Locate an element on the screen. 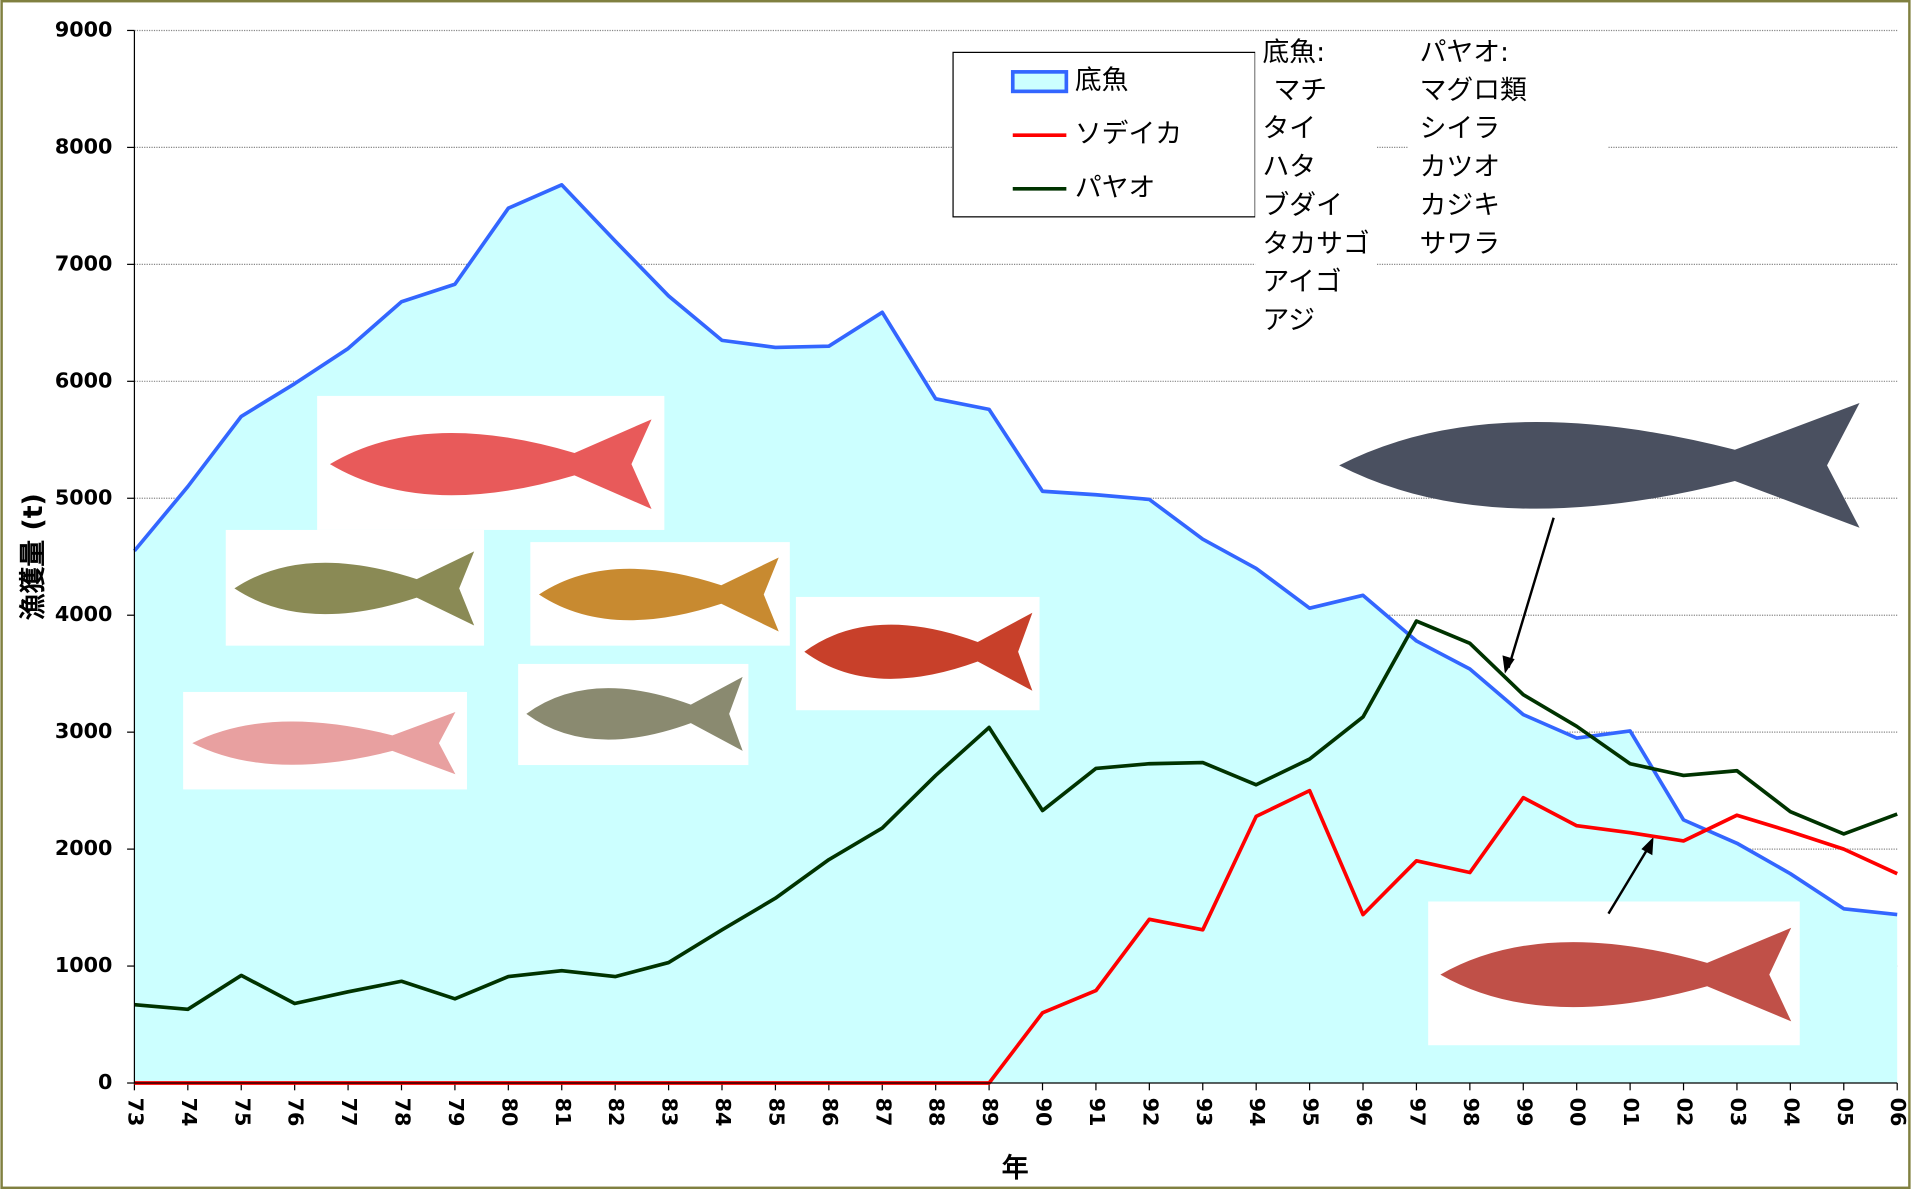 The height and width of the screenshot is (1189, 1911). x-tick-label: 94 is located at coordinates (1257, 1112).